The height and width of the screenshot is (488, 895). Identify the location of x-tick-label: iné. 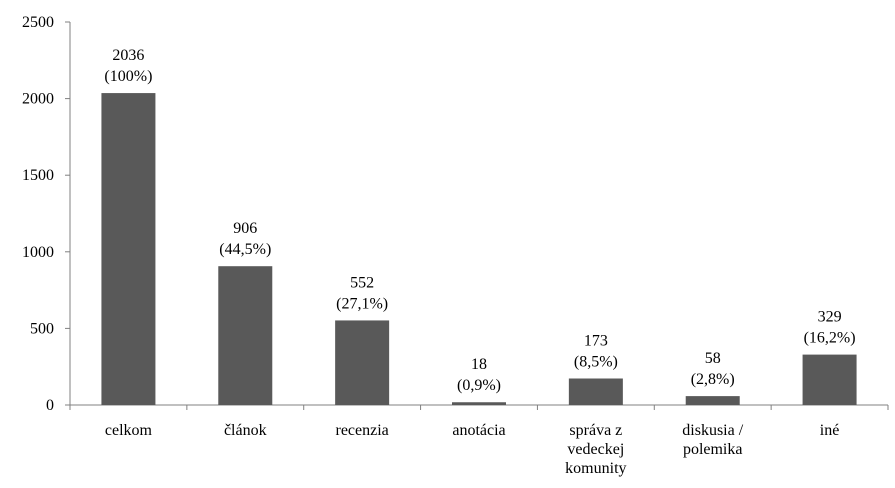
(830, 430).